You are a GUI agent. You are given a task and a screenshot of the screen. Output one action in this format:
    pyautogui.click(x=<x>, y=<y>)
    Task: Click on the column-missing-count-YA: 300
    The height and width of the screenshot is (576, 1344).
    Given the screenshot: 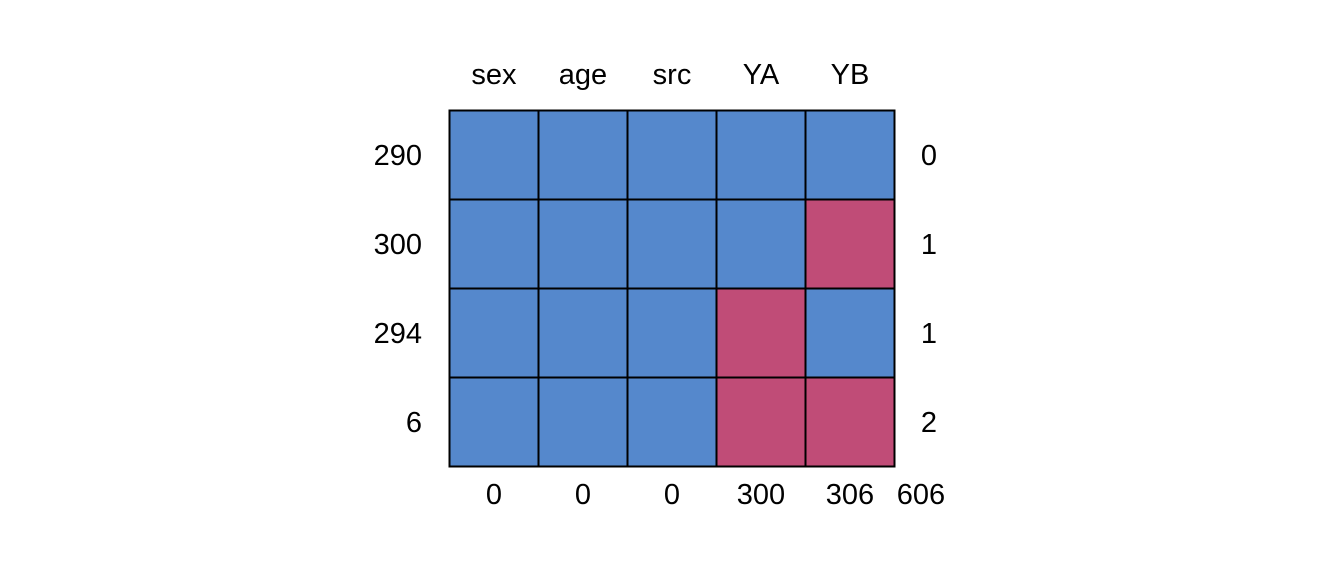 What is the action you would take?
    pyautogui.click(x=761, y=495)
    